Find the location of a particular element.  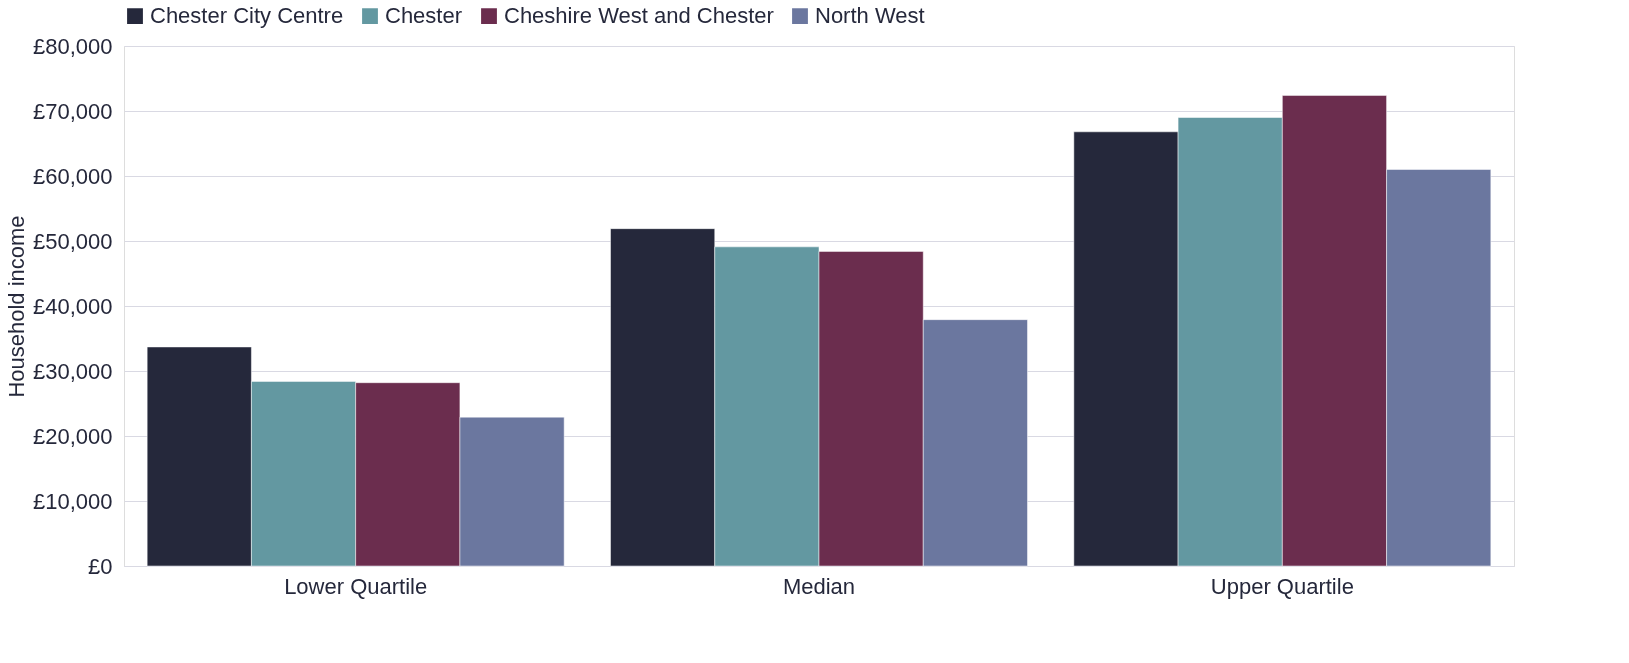

x-tick-label: Lower Quartile is located at coordinates (356, 586).